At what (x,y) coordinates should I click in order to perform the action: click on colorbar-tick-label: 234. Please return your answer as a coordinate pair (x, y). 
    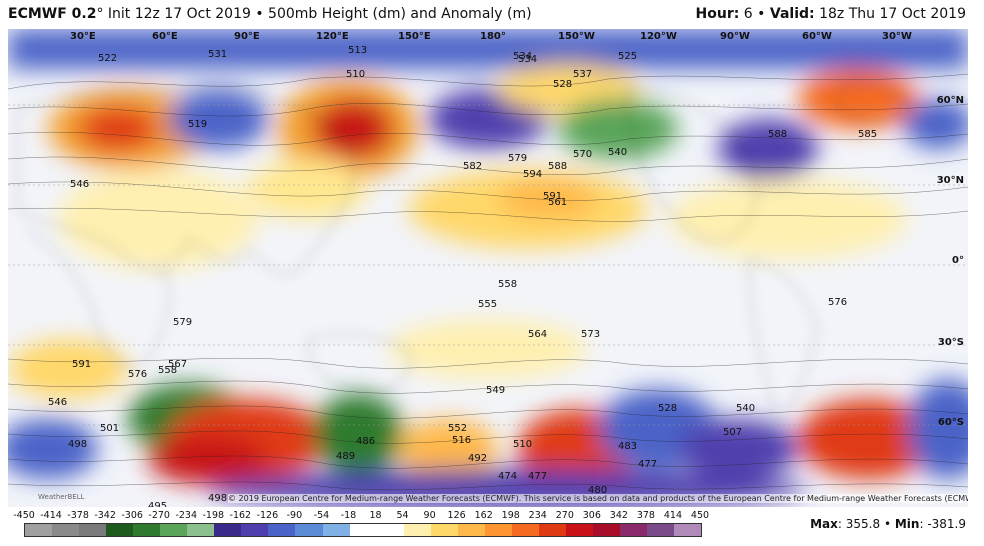
    Looking at the image, I should click on (537, 515).